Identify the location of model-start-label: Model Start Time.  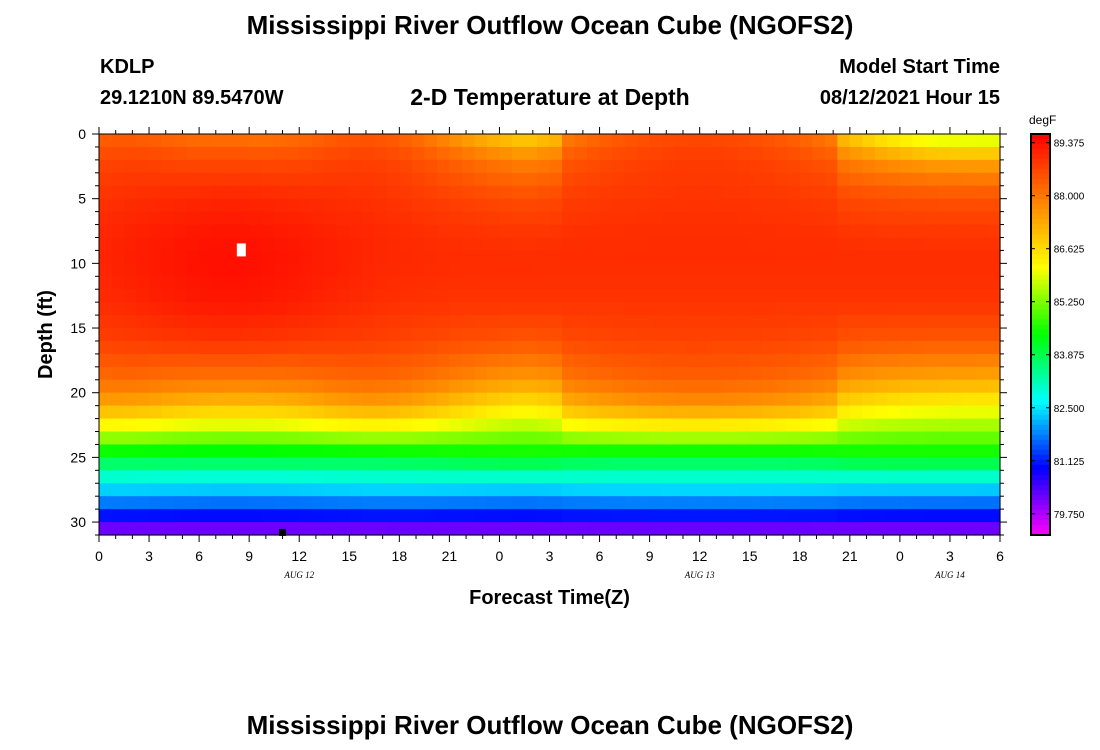
(919, 67).